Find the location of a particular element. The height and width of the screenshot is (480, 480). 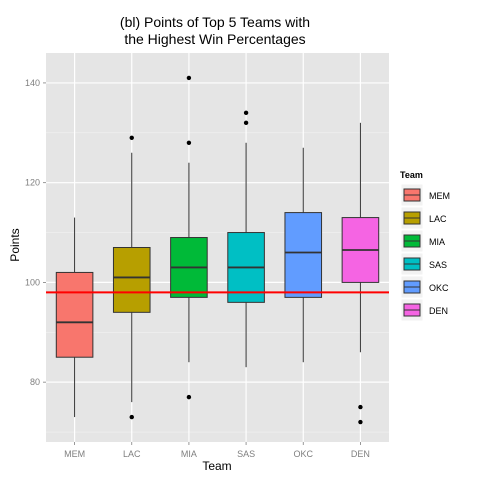

legend-label: DEN is located at coordinates (438, 311).